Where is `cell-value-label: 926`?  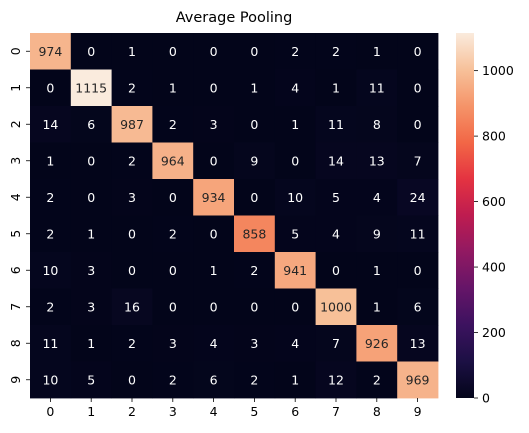
cell-value-label: 926 is located at coordinates (377, 343).